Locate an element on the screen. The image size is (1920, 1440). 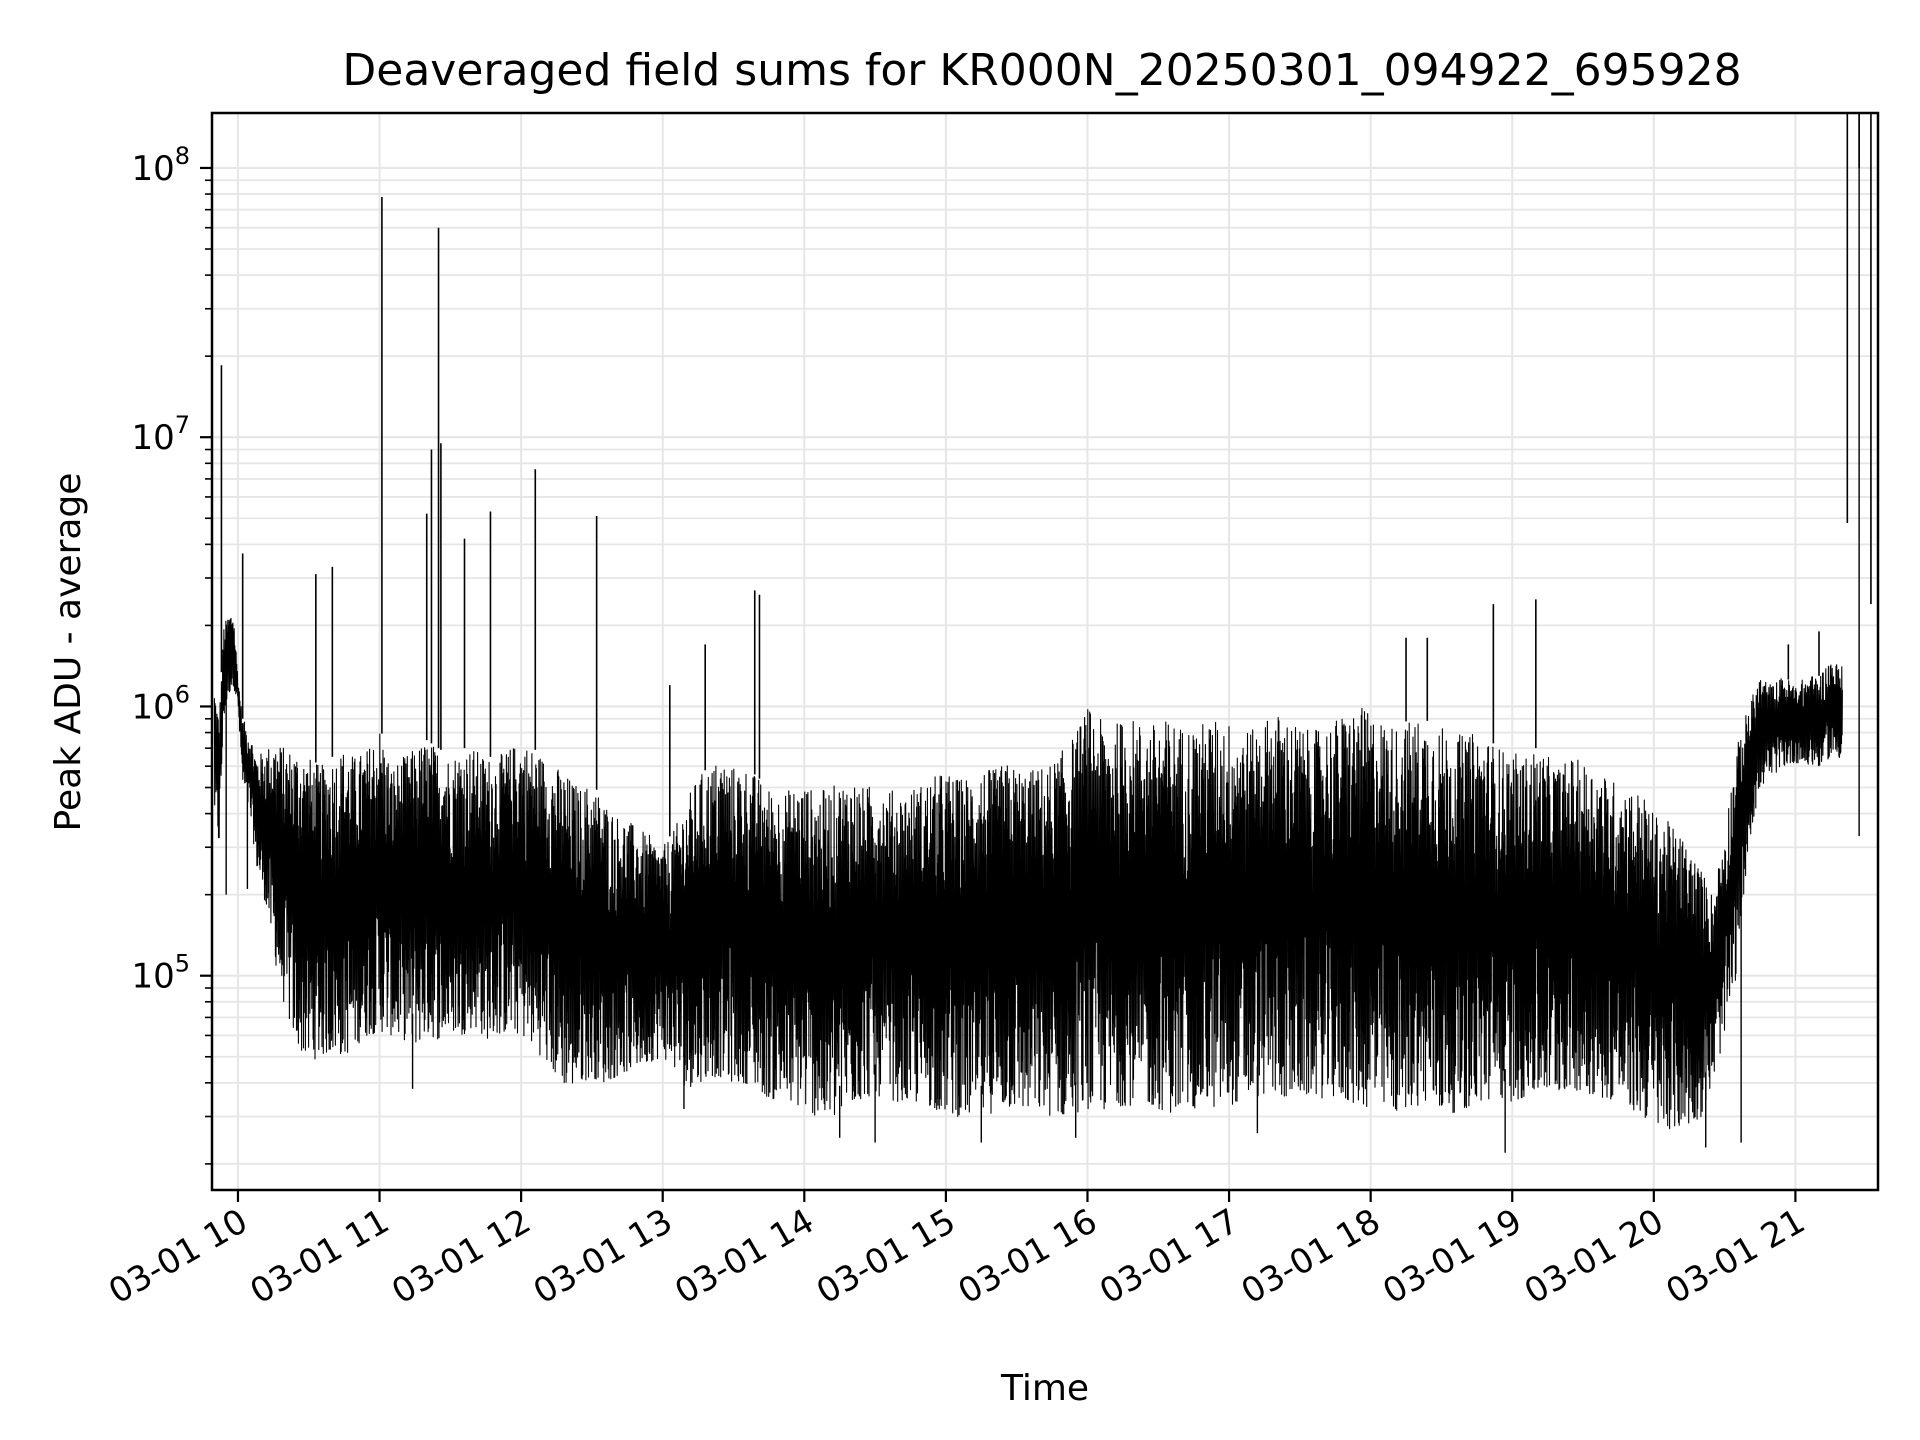
x-tick-label: 03-01 11 is located at coordinates (320, 1256).